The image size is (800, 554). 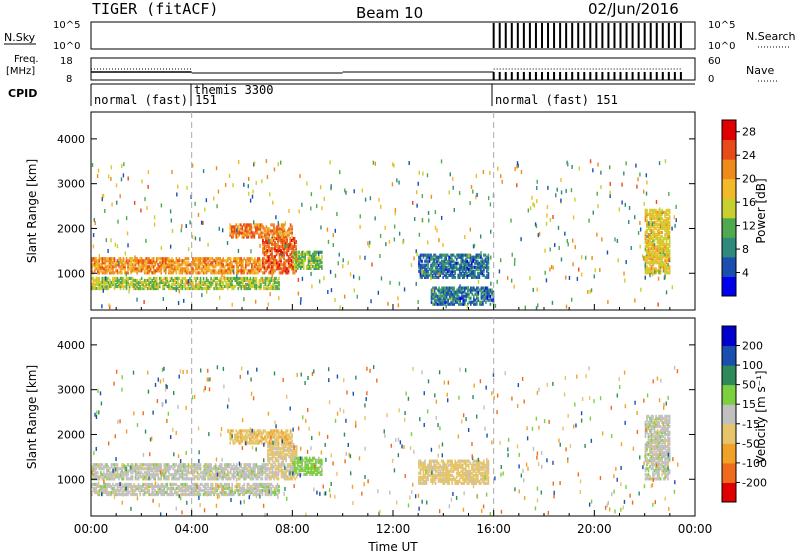 What do you see at coordinates (714, 61) in the screenshot?
I see `nave-tick-top: 60` at bounding box center [714, 61].